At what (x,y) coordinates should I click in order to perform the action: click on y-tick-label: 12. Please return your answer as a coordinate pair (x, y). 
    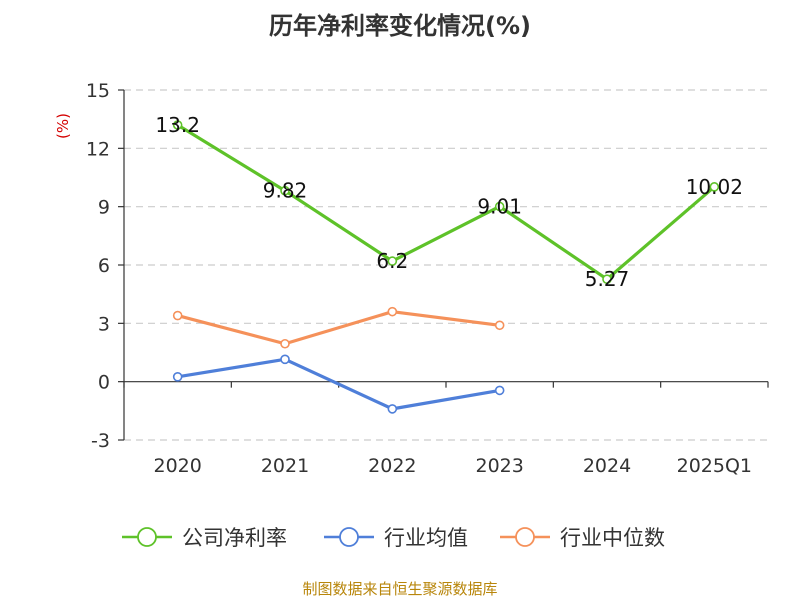
    Looking at the image, I should click on (98, 149).